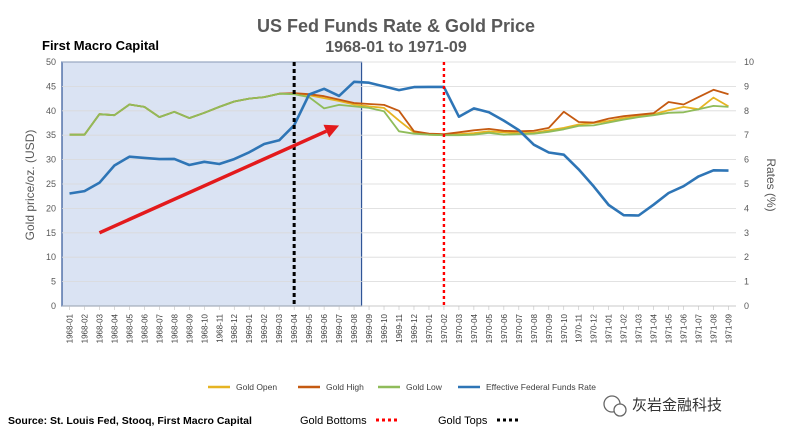 This screenshot has width=800, height=438. Describe the element at coordinates (615, 406) in the screenshot. I see `watermark-icon` at that location.